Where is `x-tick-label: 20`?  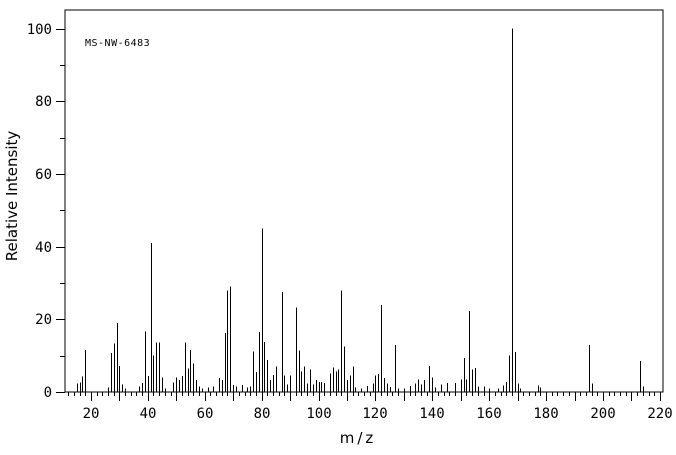 x-tick-label: 20 is located at coordinates (91, 414).